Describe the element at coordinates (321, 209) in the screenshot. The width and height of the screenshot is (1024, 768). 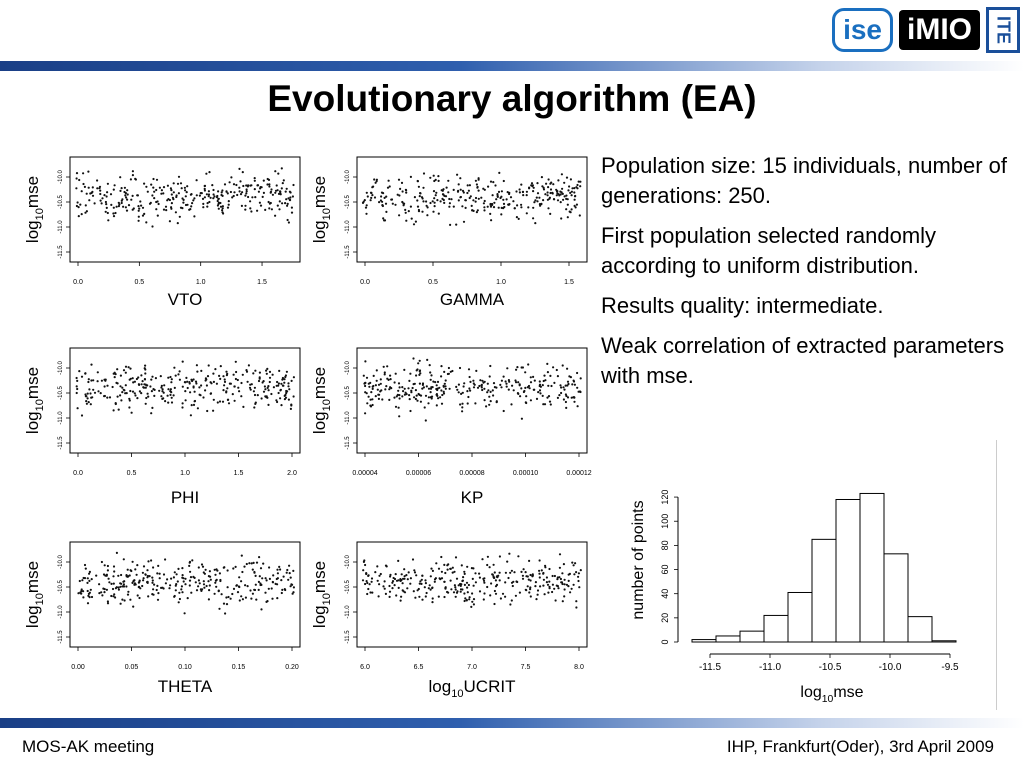
I see `y-axis-label: log10mse` at that location.